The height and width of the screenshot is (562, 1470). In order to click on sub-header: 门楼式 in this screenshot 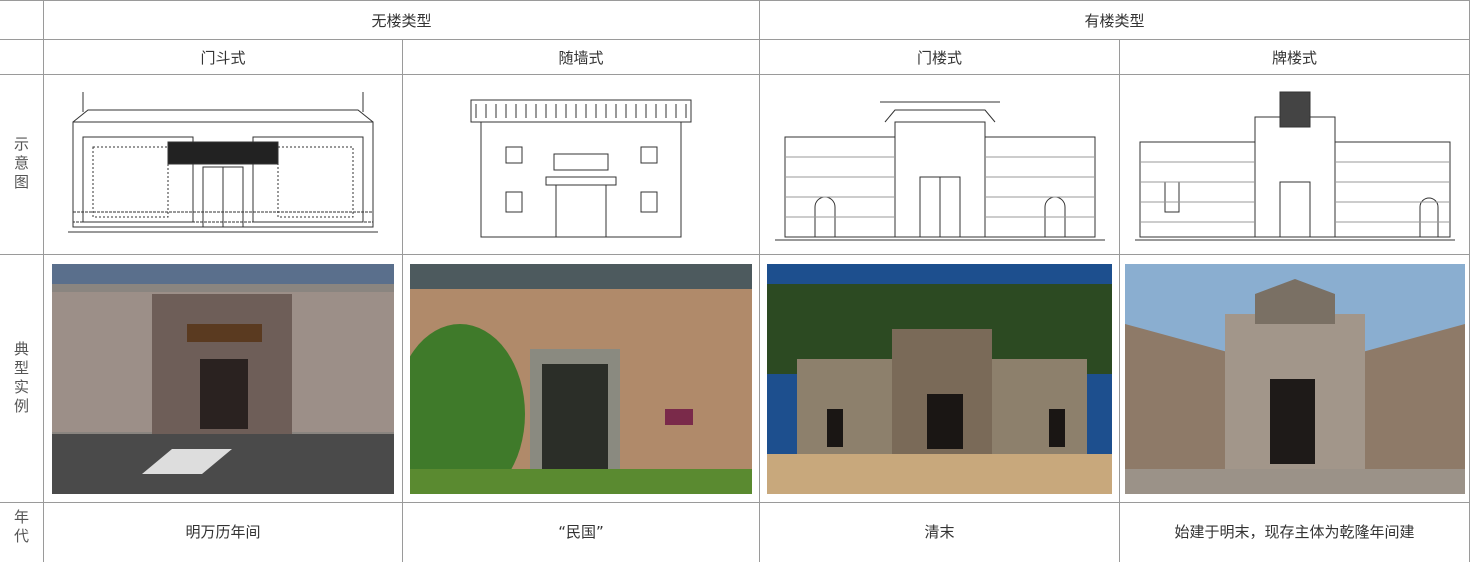, I will do `click(940, 57)`.